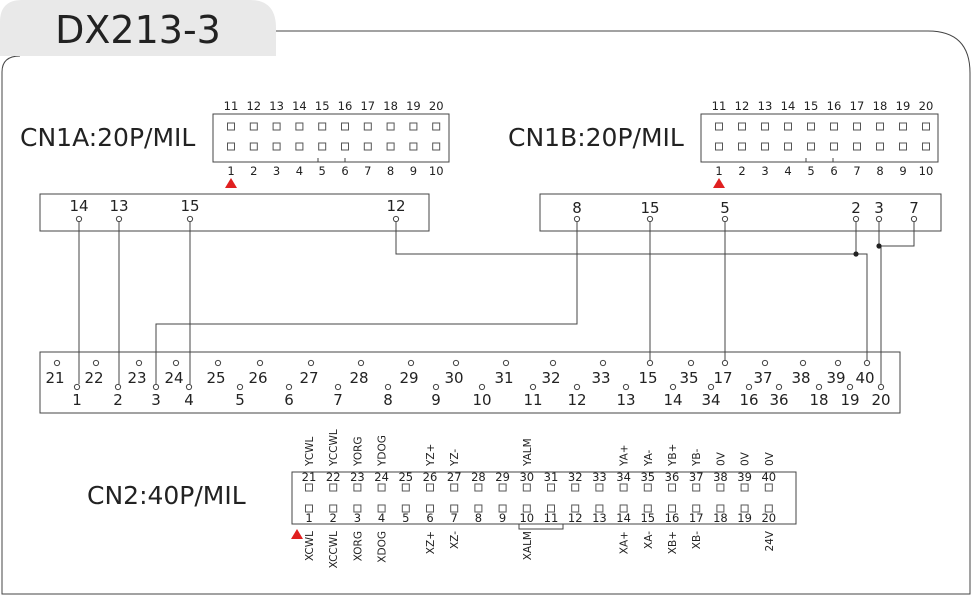 Image resolution: width=974 pixels, height=596 pixels. What do you see at coordinates (696, 518) in the screenshot?
I see `cn2-bottom-pin-label: 17` at bounding box center [696, 518].